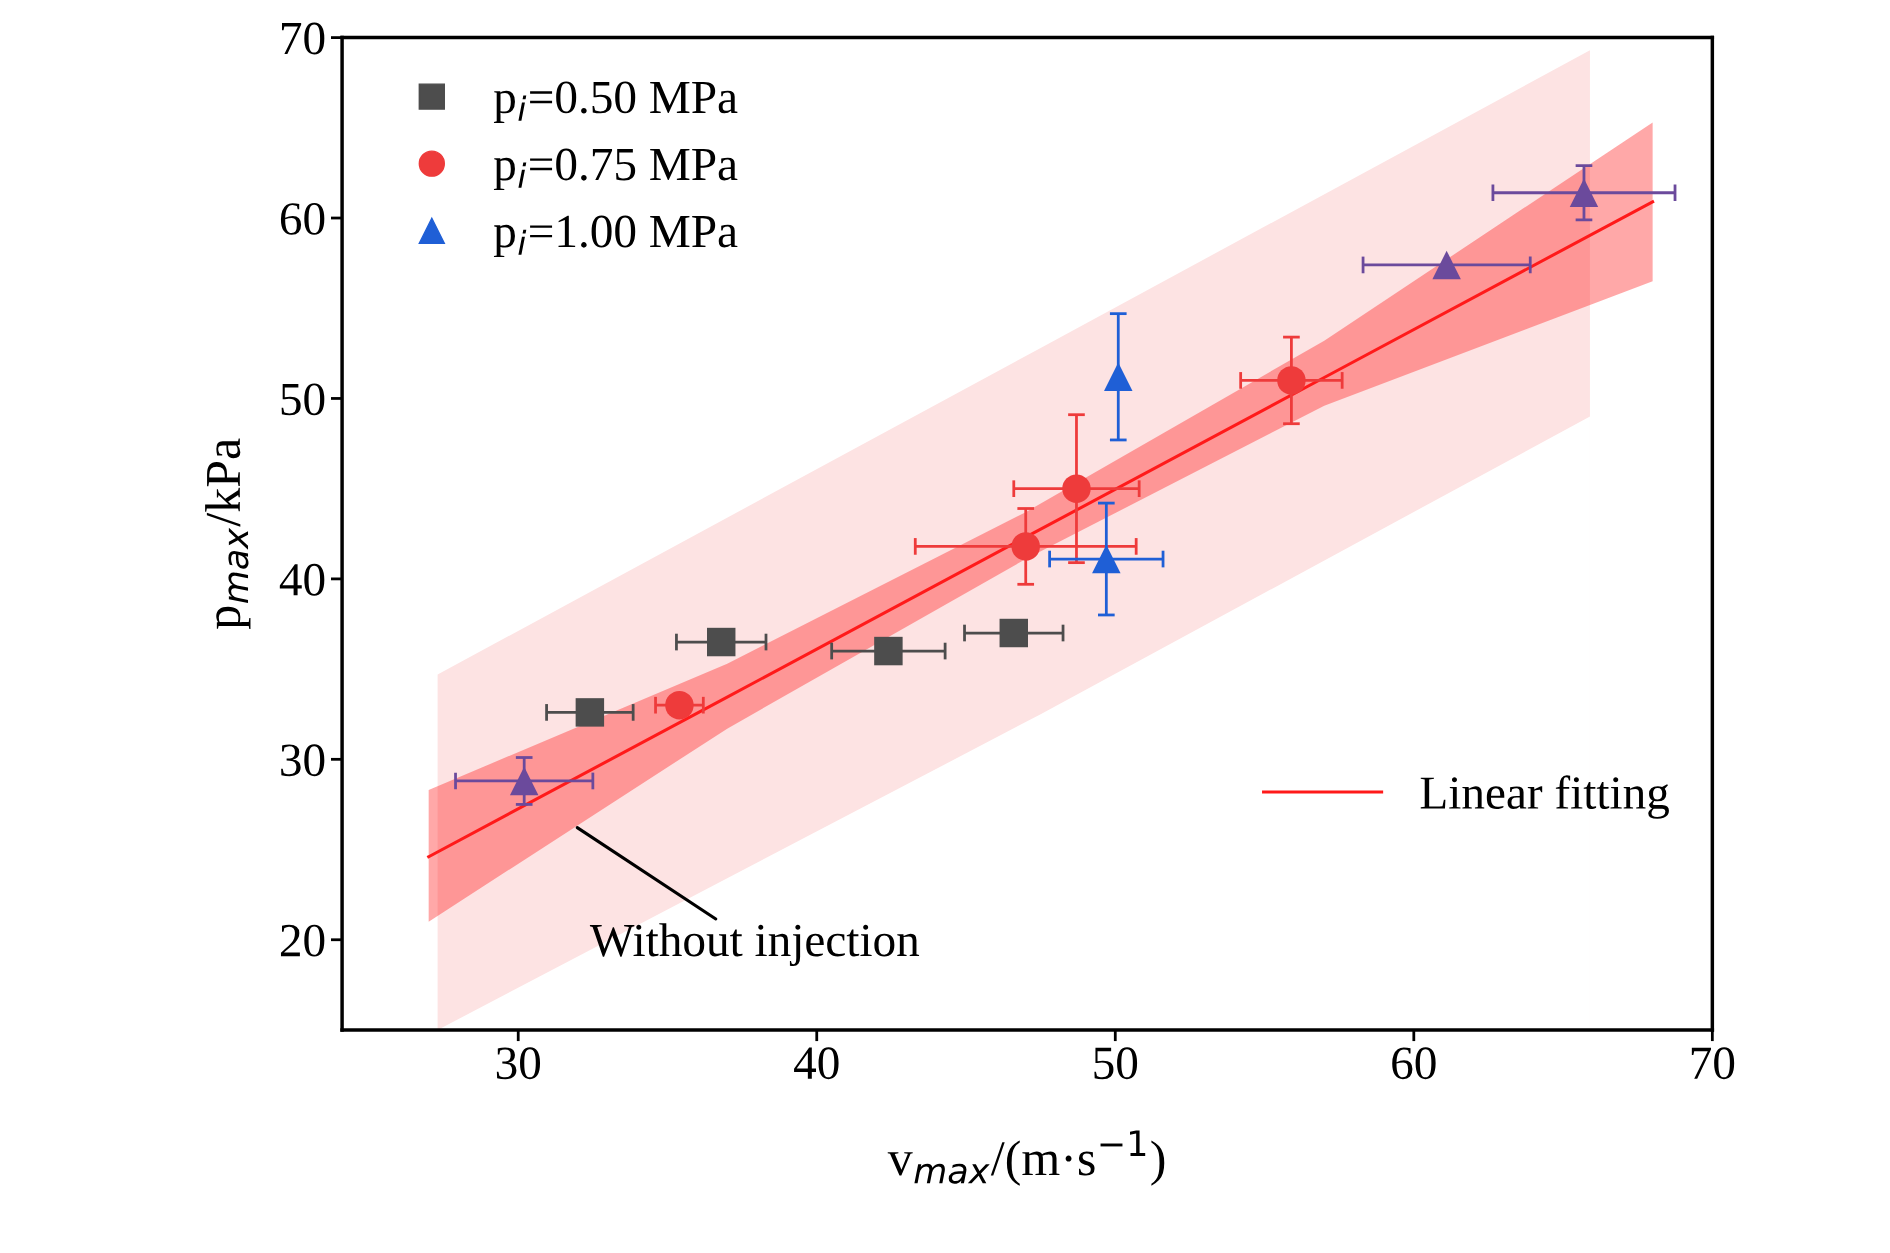 Image resolution: width=1890 pixels, height=1253 pixels. What do you see at coordinates (615, 236) in the screenshot?
I see `legend-label: p$_{i}$=1.00 MPa` at bounding box center [615, 236].